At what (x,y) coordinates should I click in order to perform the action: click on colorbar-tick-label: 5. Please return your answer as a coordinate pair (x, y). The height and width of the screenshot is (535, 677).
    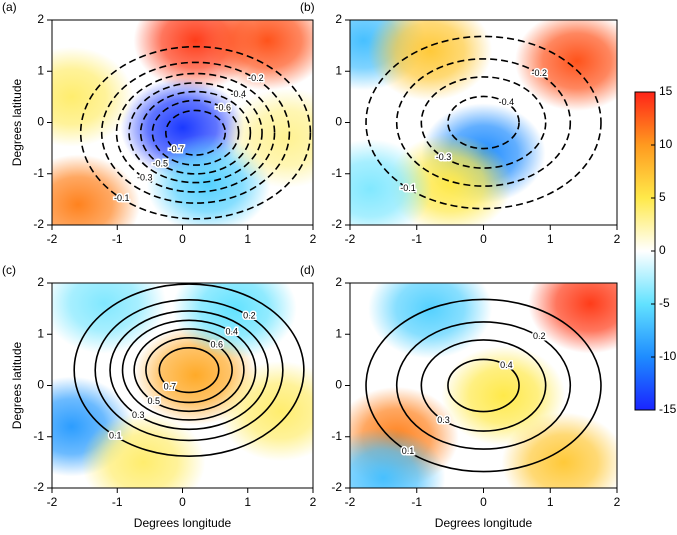
    Looking at the image, I should click on (662, 197).